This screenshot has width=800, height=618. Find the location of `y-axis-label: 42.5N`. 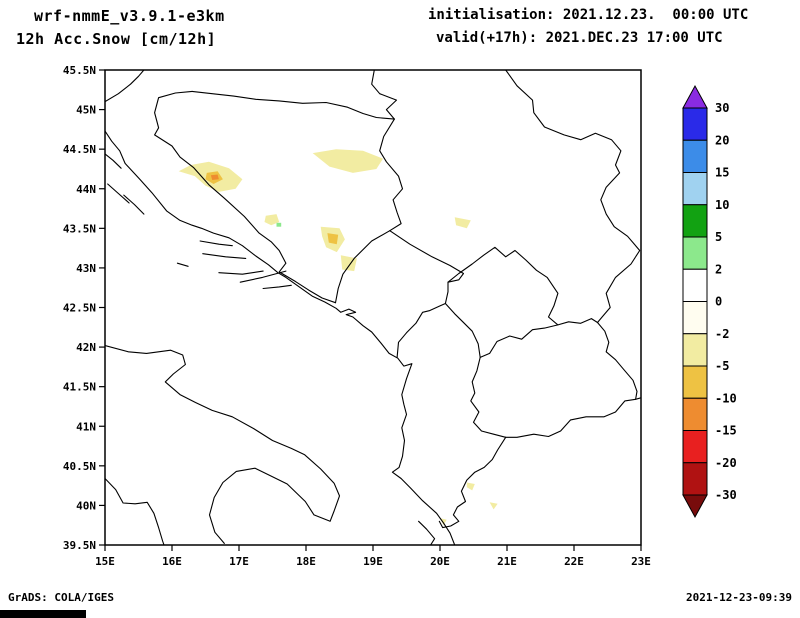

y-axis-label: 42.5N is located at coordinates (79, 308).